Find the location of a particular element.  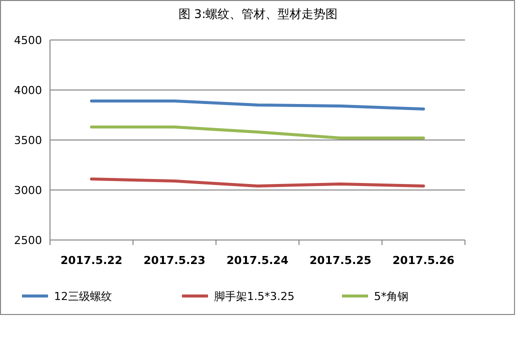

y-tick-label: 4500 is located at coordinates (28, 40).